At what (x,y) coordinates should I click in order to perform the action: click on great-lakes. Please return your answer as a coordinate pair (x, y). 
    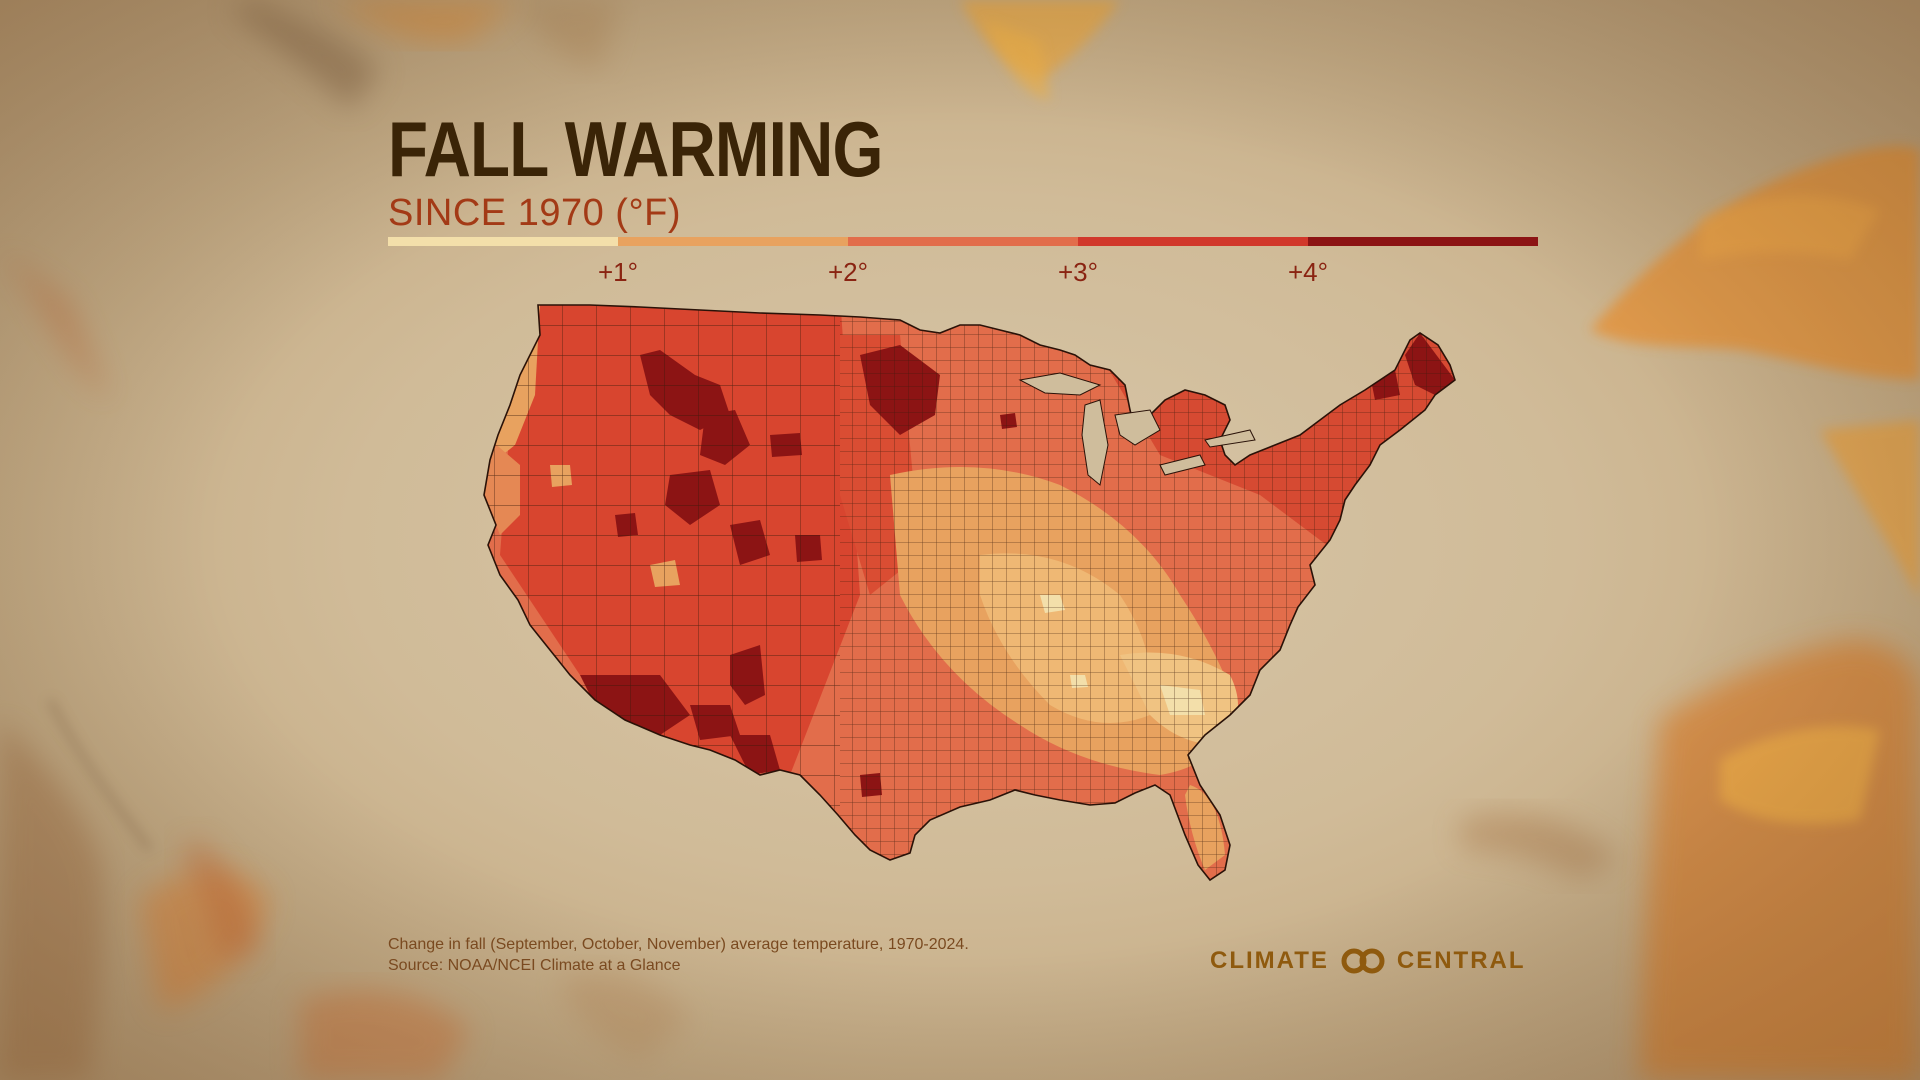
    Looking at the image, I should click on (1137, 429).